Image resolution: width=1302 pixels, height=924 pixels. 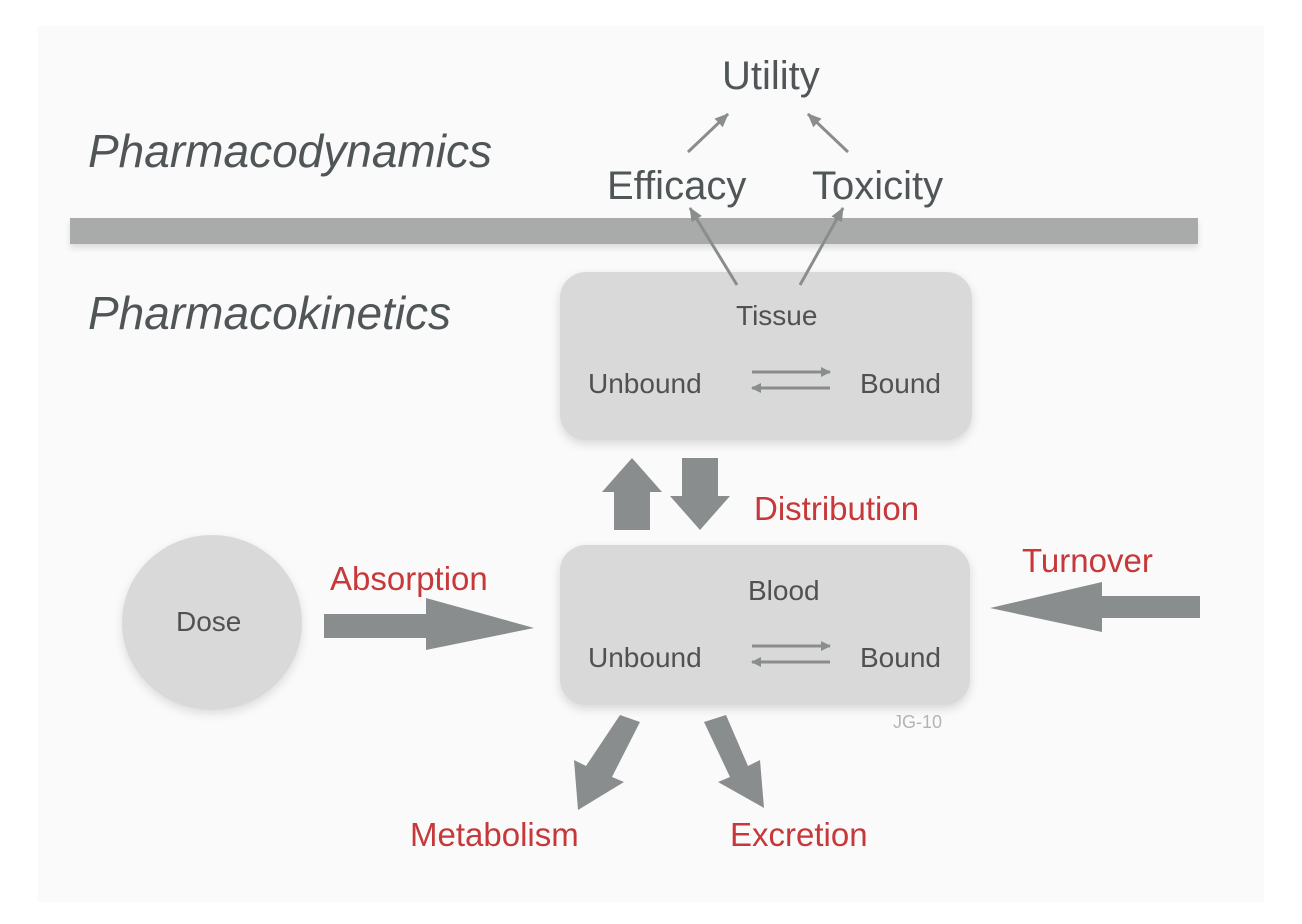 I want to click on toxicity-to-utility-arrow, so click(x=828, y=133).